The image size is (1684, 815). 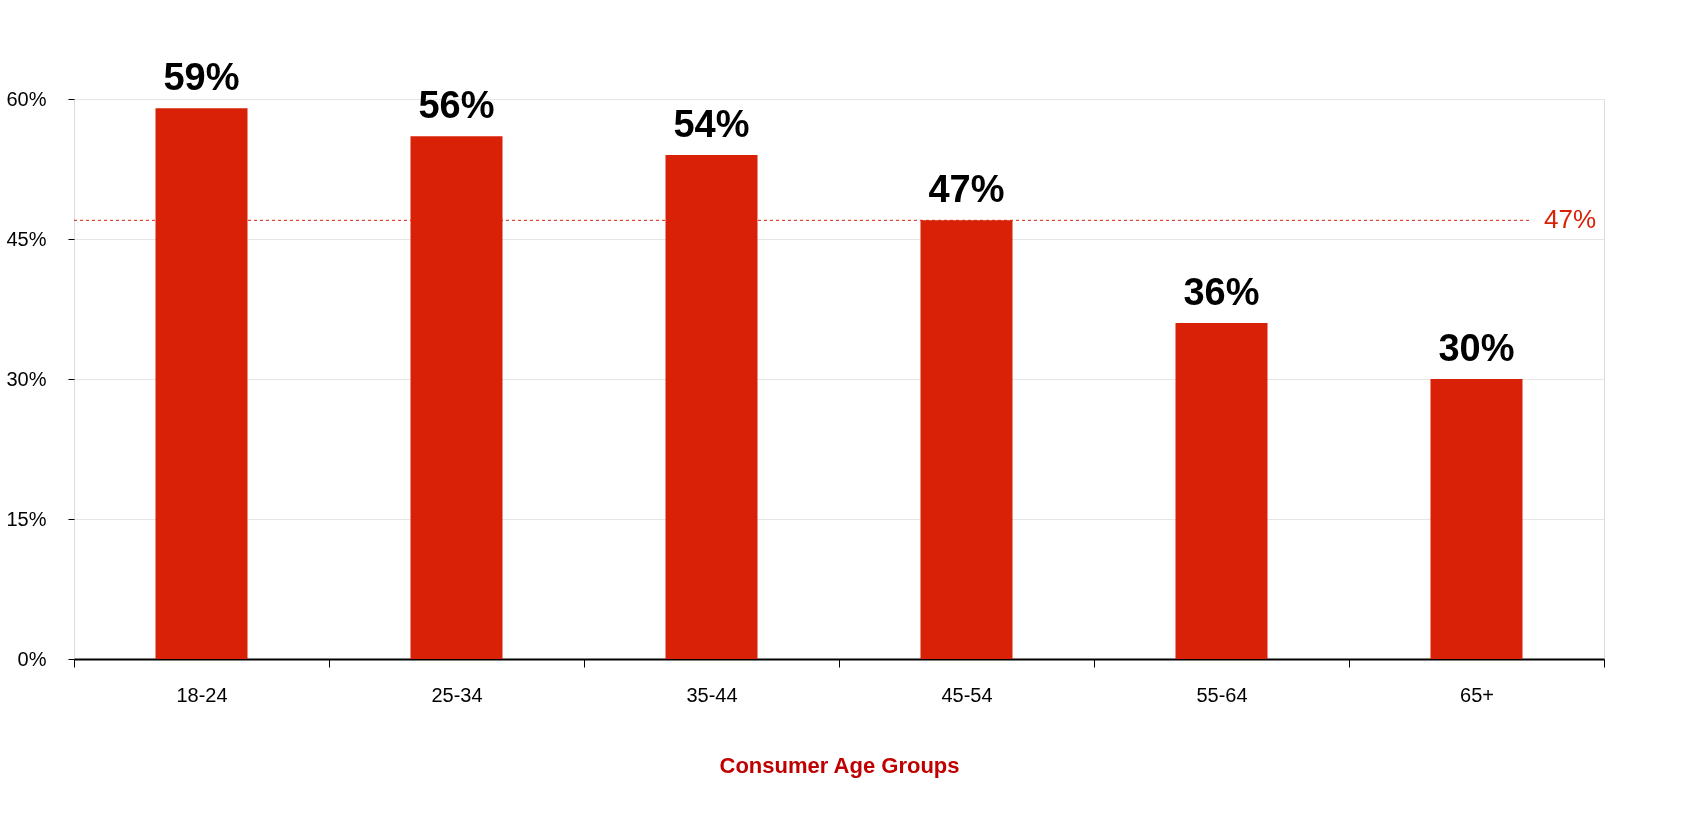 What do you see at coordinates (26, 518) in the screenshot?
I see `y-tick-label: 15%` at bounding box center [26, 518].